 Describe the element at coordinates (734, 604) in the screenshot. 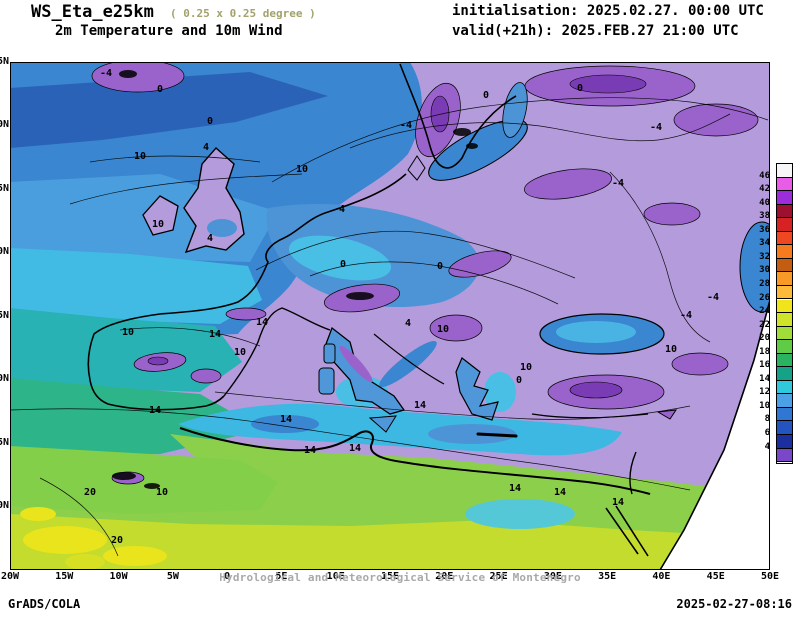

I see `creation-timestamp: 2025-02-27-08:16` at that location.